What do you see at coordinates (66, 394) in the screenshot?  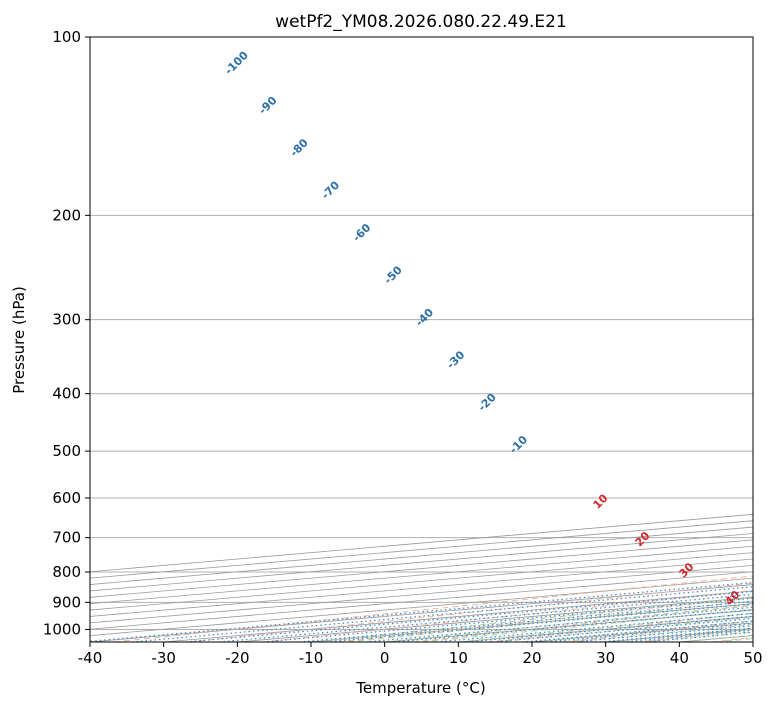 I see `y-tick-label: 400` at bounding box center [66, 394].